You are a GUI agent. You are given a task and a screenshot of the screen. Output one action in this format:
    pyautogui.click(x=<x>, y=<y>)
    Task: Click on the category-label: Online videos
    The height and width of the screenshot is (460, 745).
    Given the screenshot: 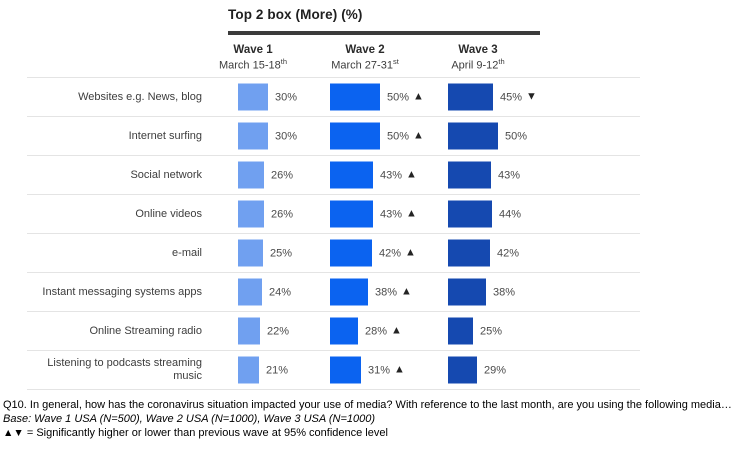 What is the action you would take?
    pyautogui.click(x=168, y=213)
    